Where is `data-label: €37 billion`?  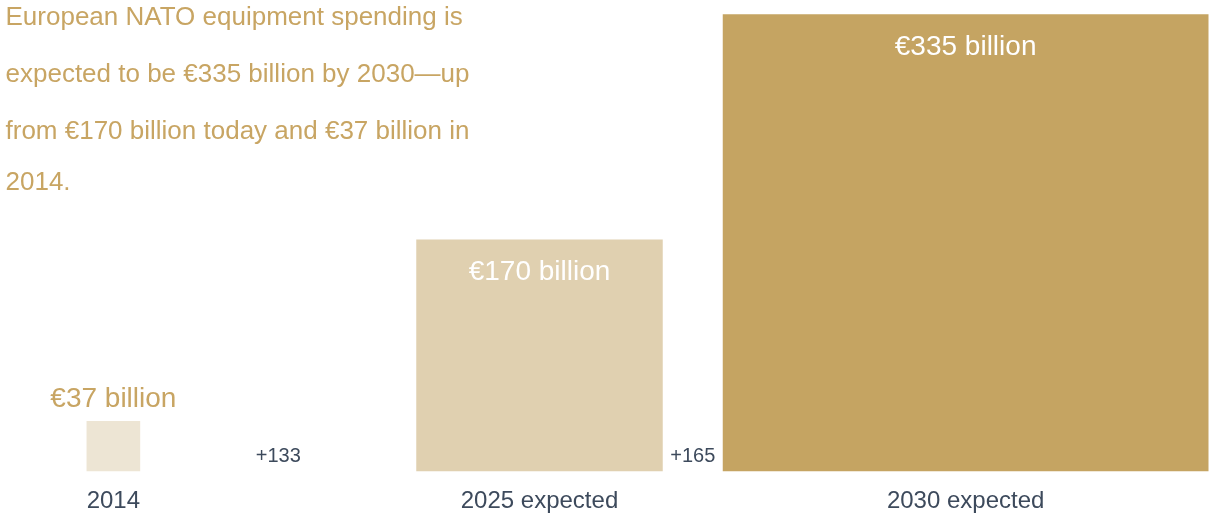
data-label: €37 billion is located at coordinates (113, 397).